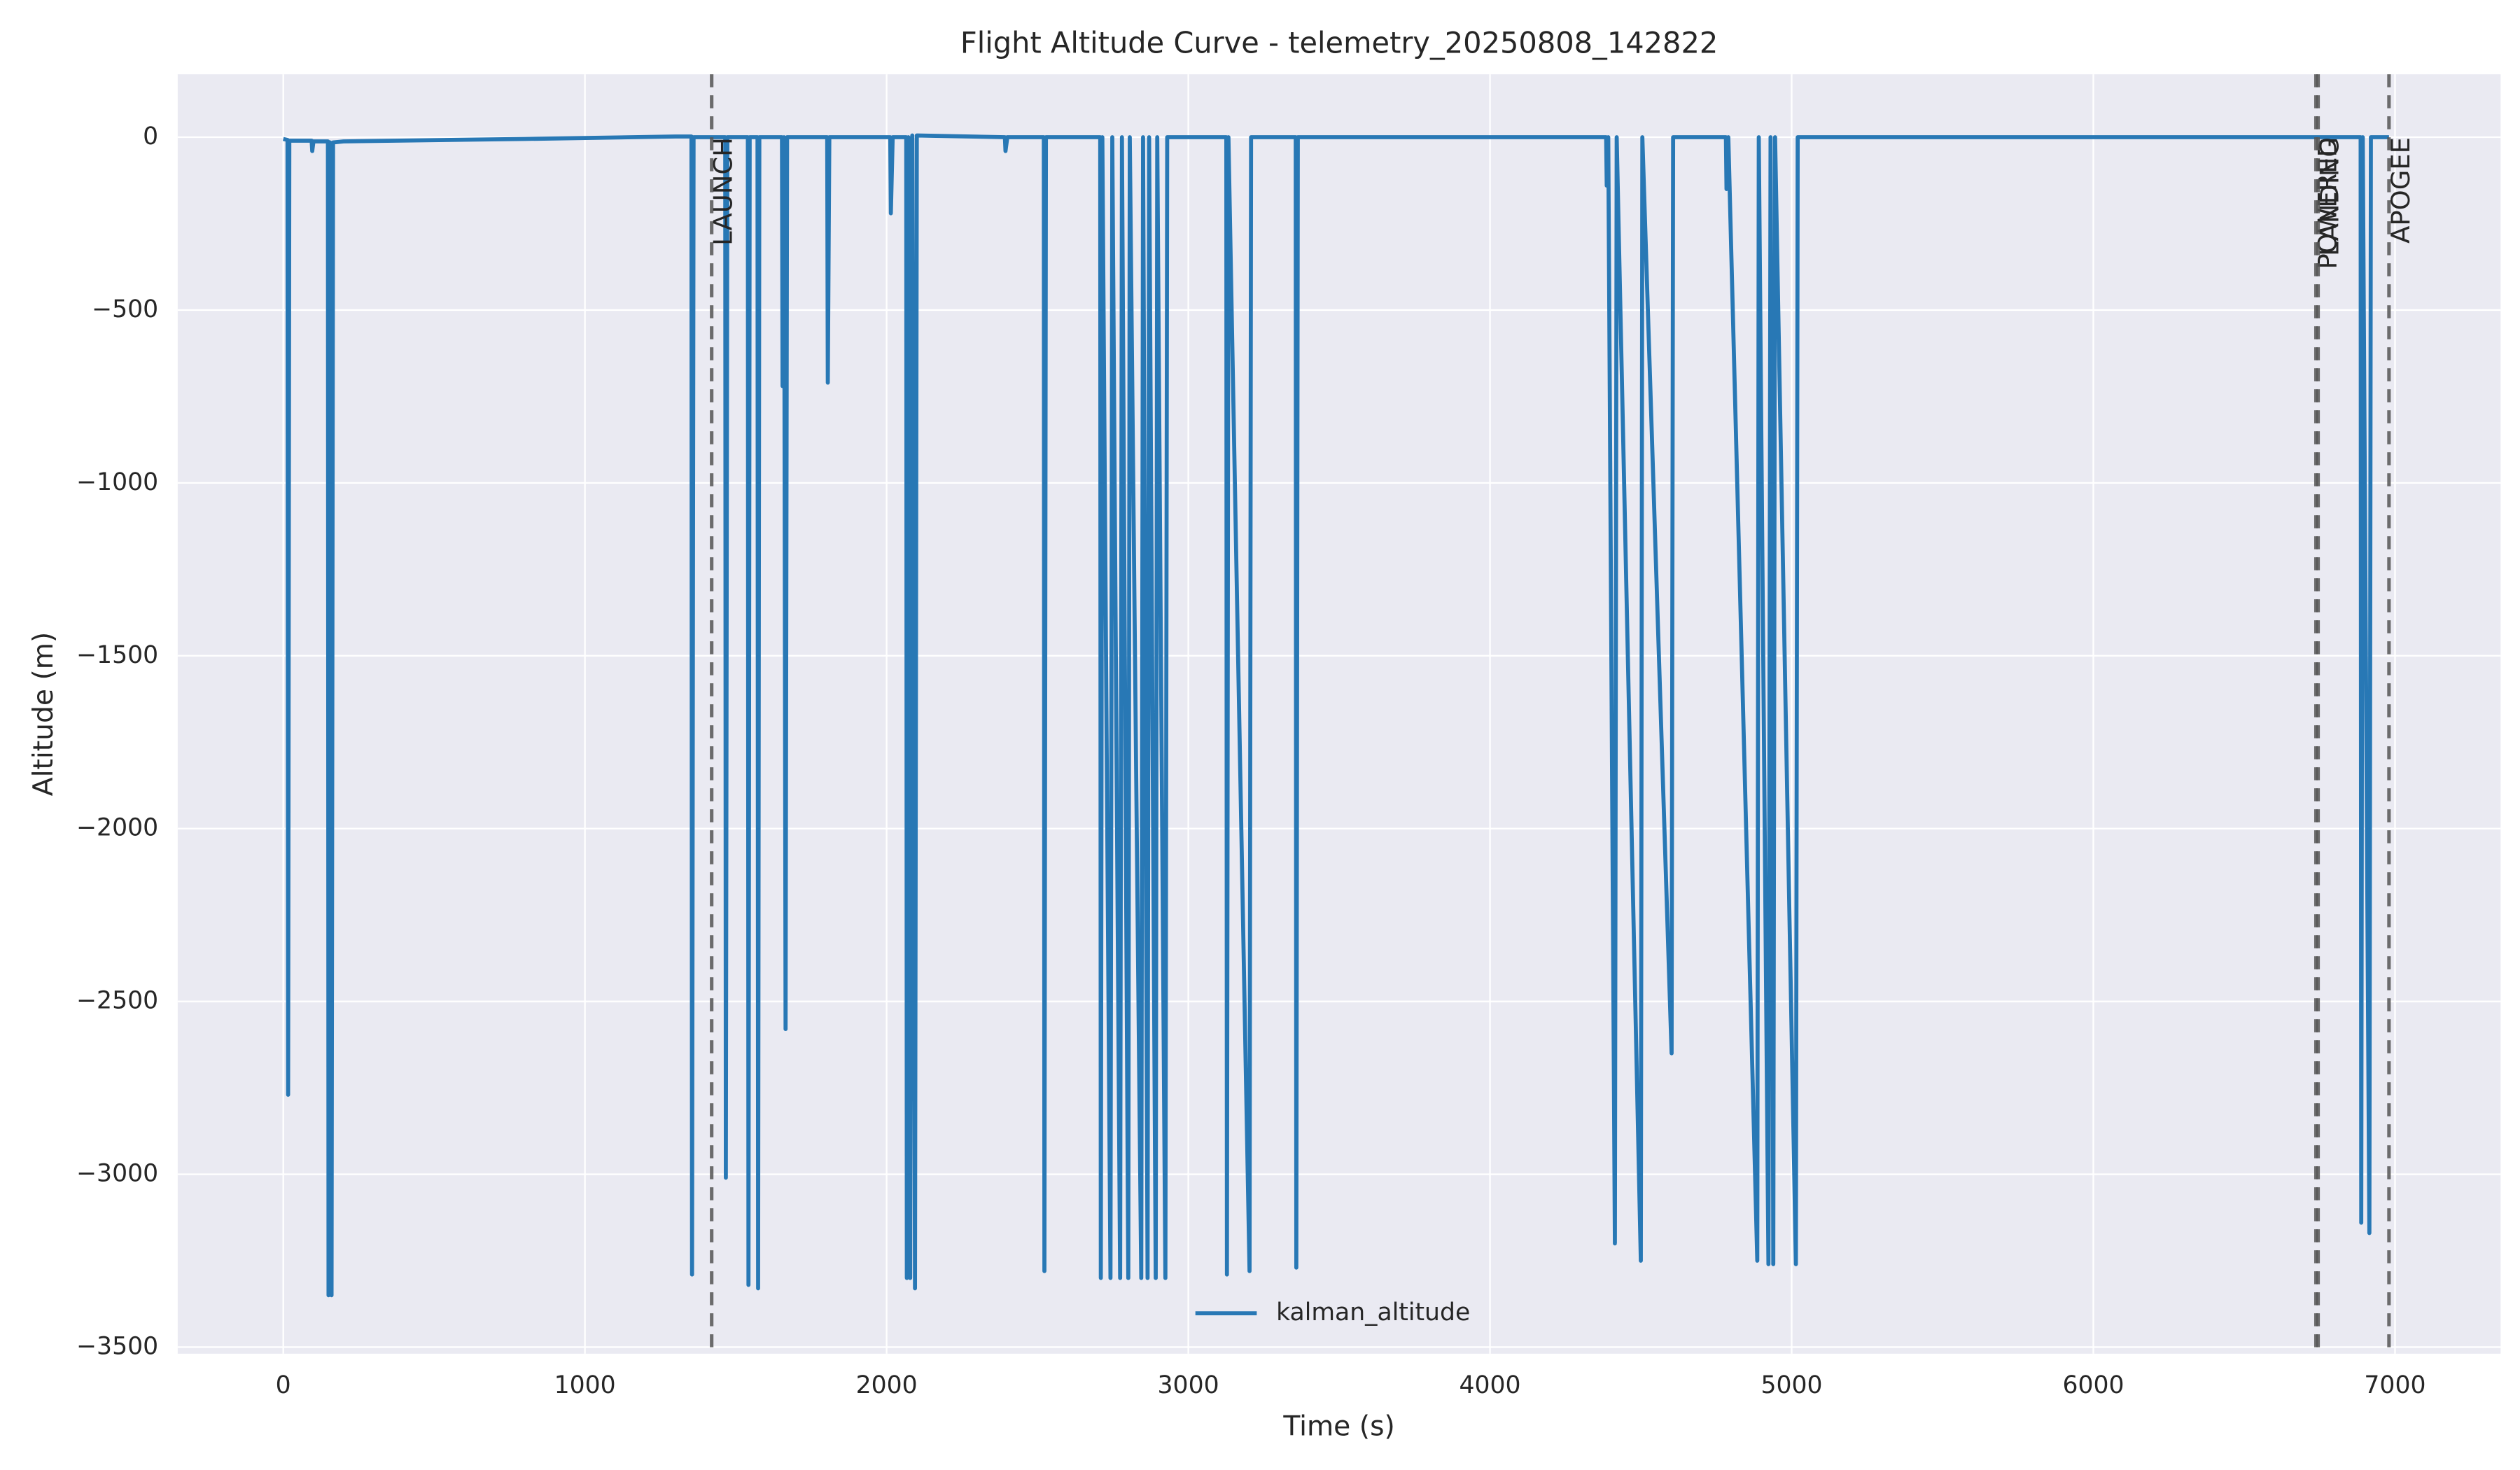  Describe the element at coordinates (723, 191) in the screenshot. I see `event-label: LAUNCH` at that location.